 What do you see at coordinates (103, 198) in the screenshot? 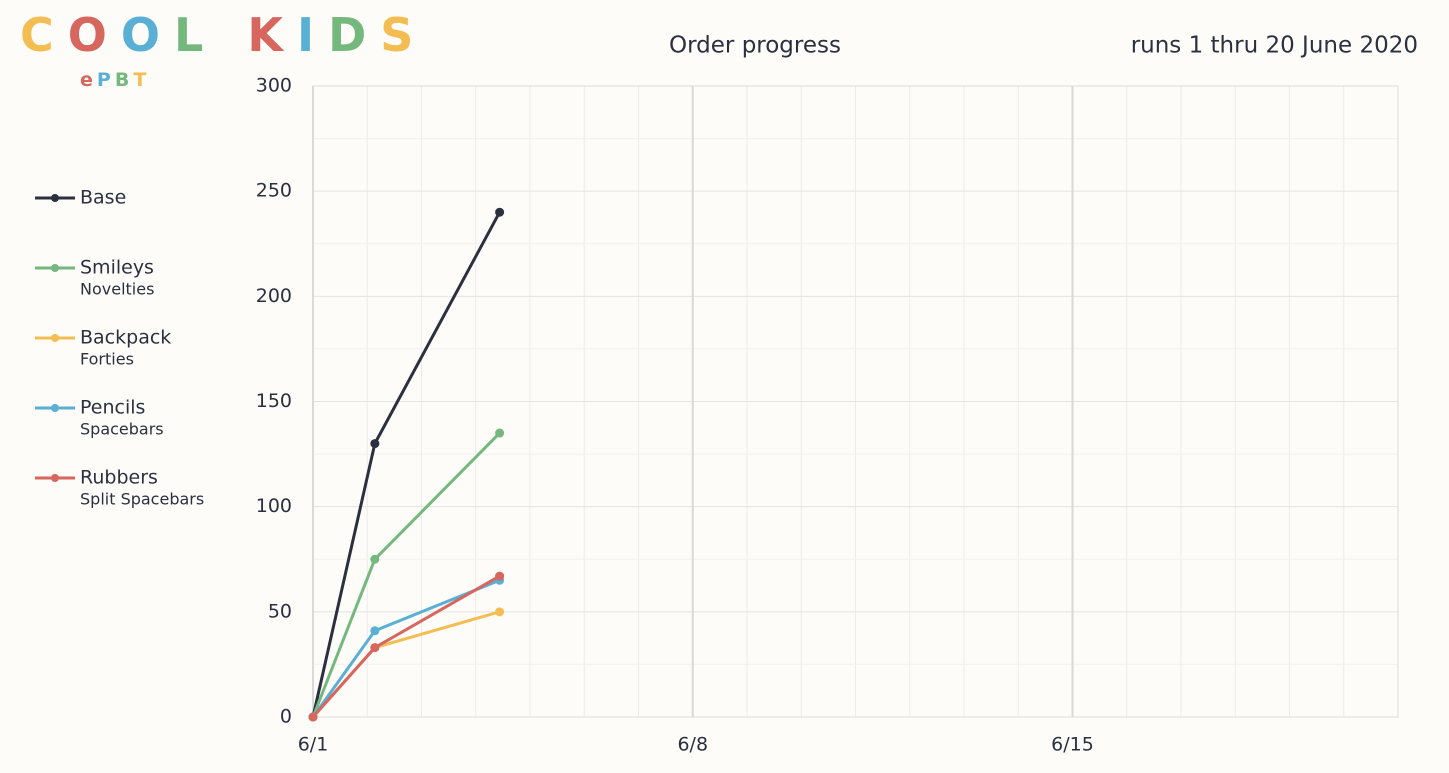
I see `legend-label: Base` at bounding box center [103, 198].